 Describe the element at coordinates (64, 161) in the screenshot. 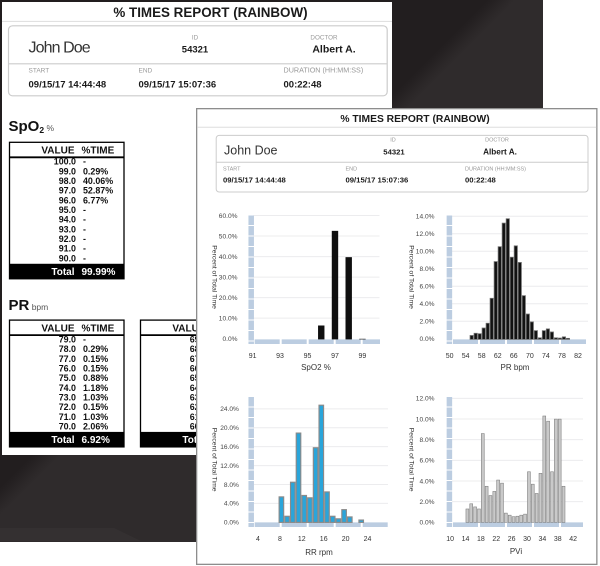

I see `svg-text: 100.0` at that location.